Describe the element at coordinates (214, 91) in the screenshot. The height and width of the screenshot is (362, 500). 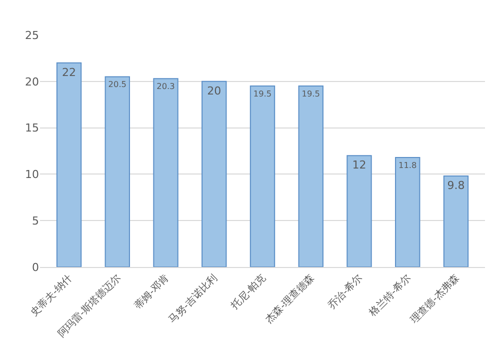
I see `data-label: 20` at that location.